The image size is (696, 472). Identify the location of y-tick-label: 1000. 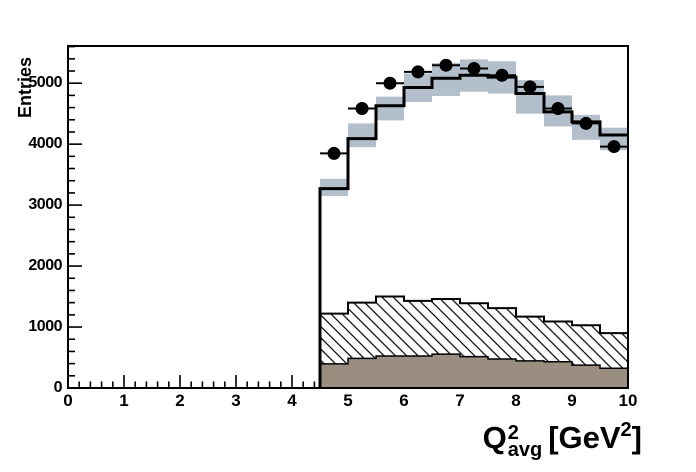
(45, 327).